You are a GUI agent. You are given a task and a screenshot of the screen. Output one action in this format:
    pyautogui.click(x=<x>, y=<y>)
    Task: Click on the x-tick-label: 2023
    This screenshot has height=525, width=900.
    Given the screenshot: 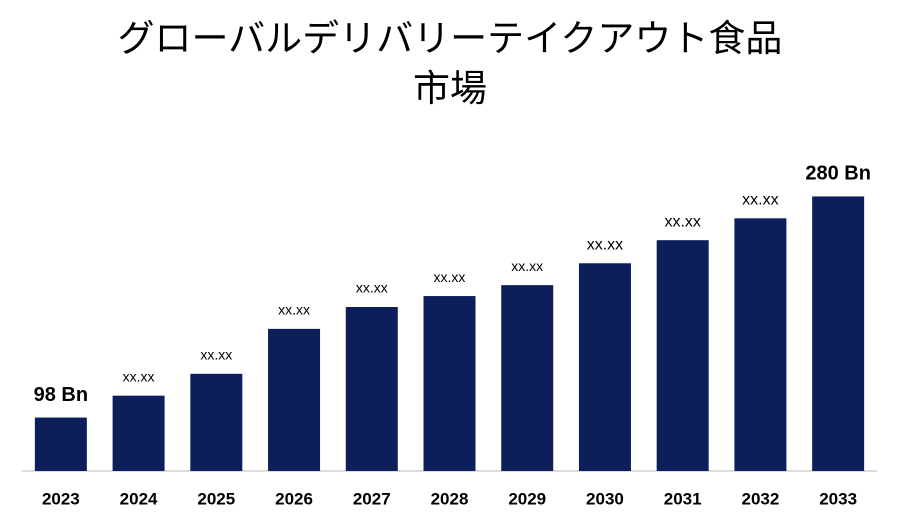 What is the action you would take?
    pyautogui.click(x=61, y=498)
    